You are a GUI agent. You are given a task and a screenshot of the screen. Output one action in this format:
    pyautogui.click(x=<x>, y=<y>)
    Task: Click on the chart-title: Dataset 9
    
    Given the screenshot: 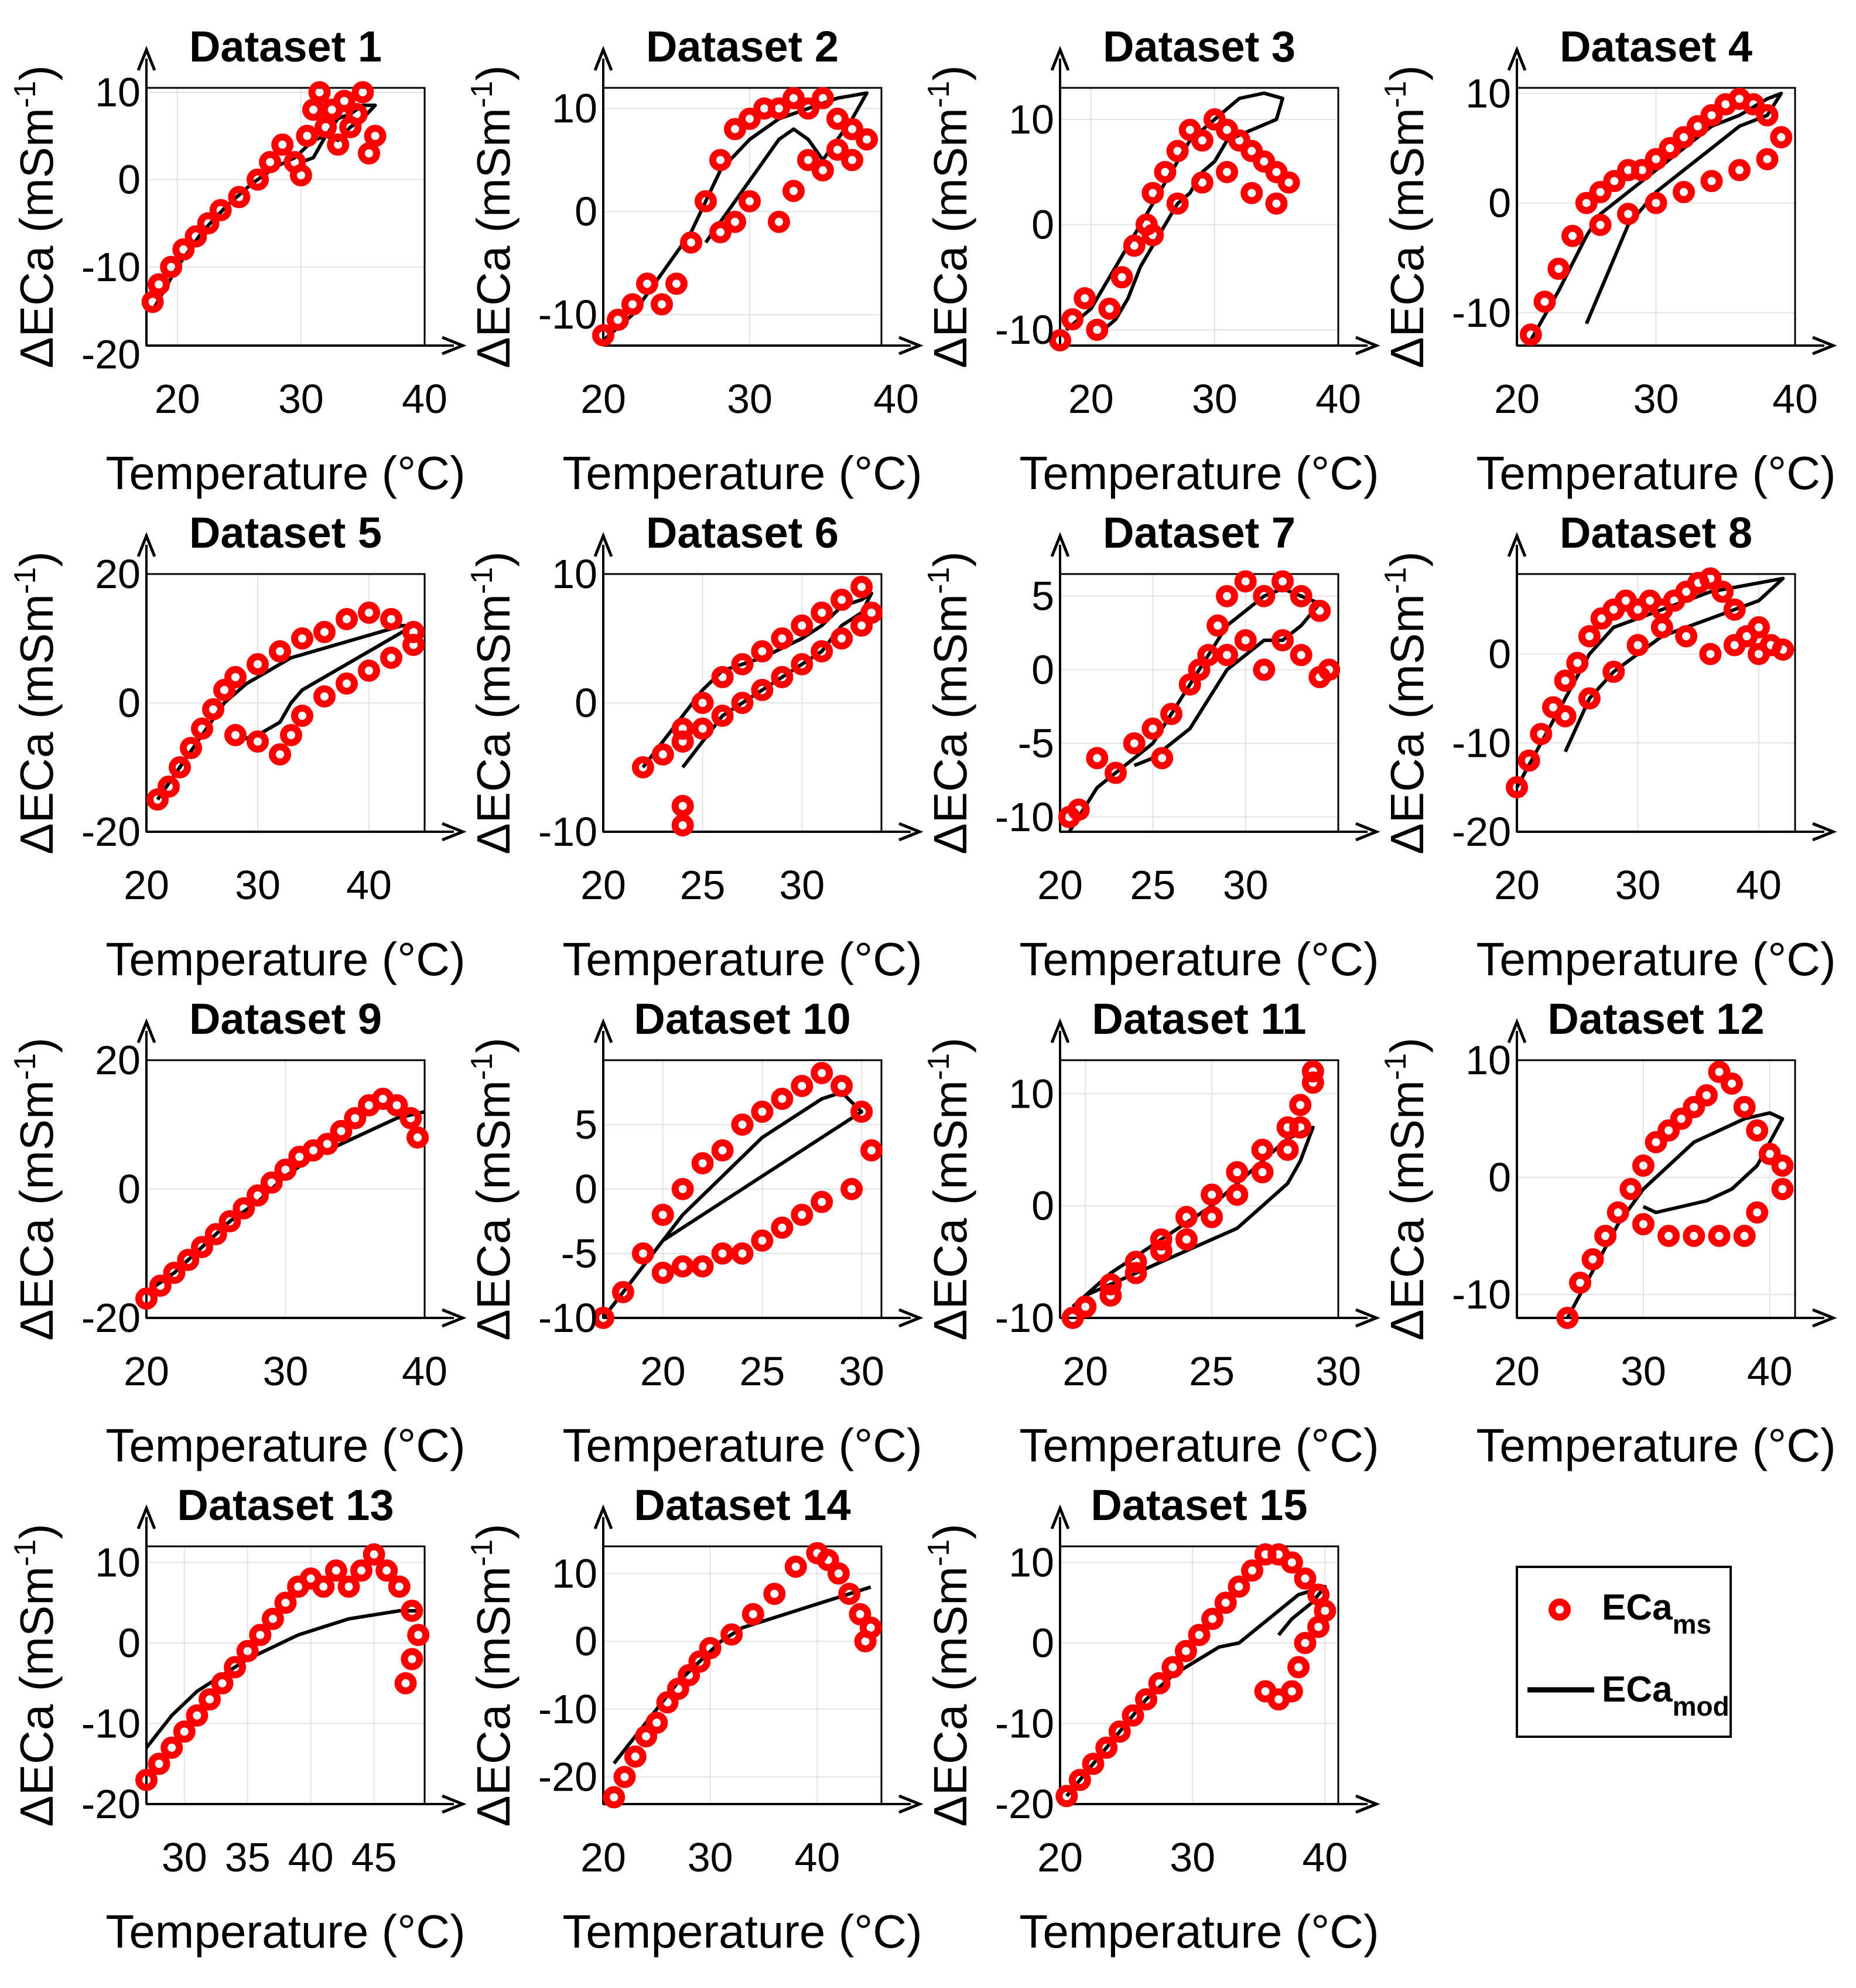 What is the action you would take?
    pyautogui.click(x=285, y=1019)
    